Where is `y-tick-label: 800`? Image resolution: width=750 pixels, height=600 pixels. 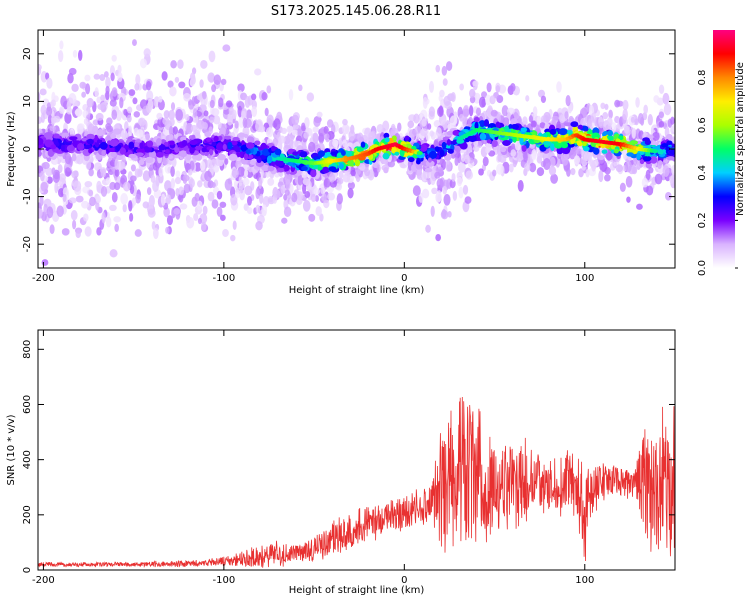
y-tick-label: 800 is located at coordinates (27, 349).